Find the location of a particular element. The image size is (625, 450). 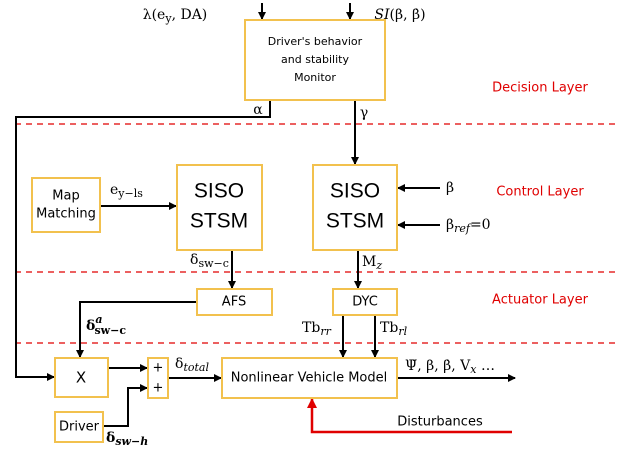

signal-label: Tbrr is located at coordinates (317, 329).